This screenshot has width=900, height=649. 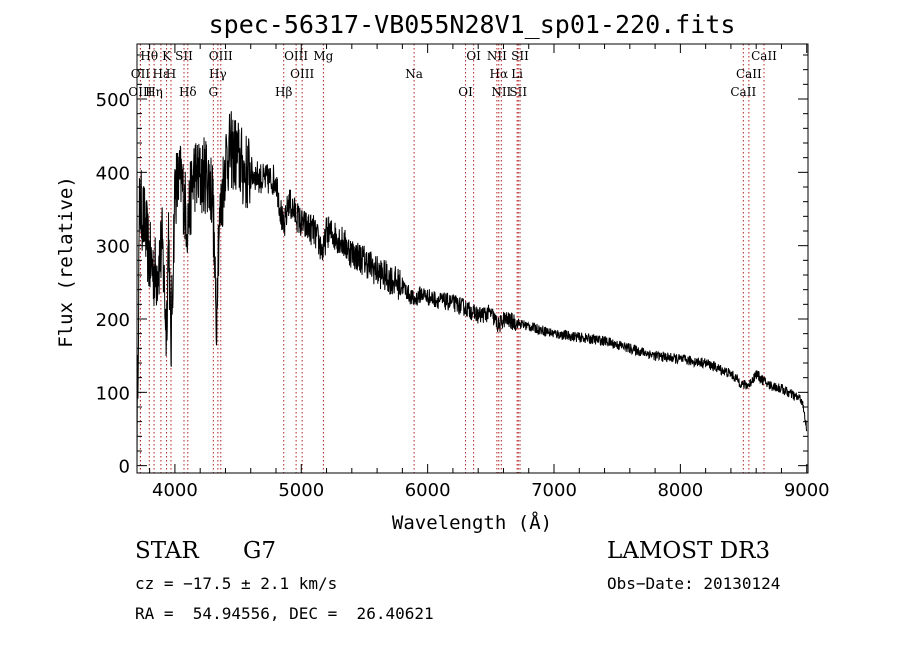 I want to click on line-label: K, so click(x=167, y=56).